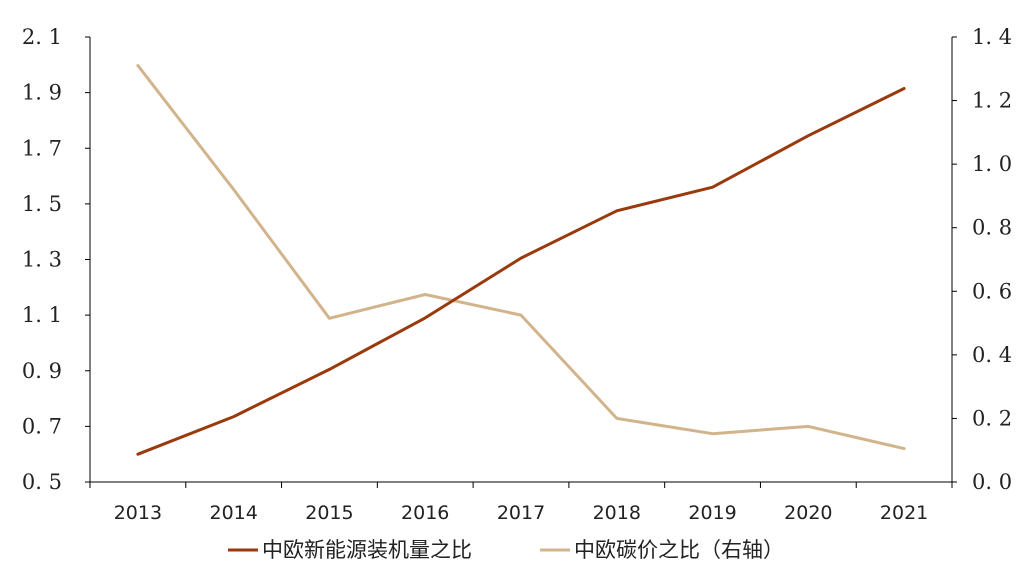 The width and height of the screenshot is (1022, 580). Describe the element at coordinates (992, 228) in the screenshot. I see `y-right-tick-label: 0. 8` at that location.